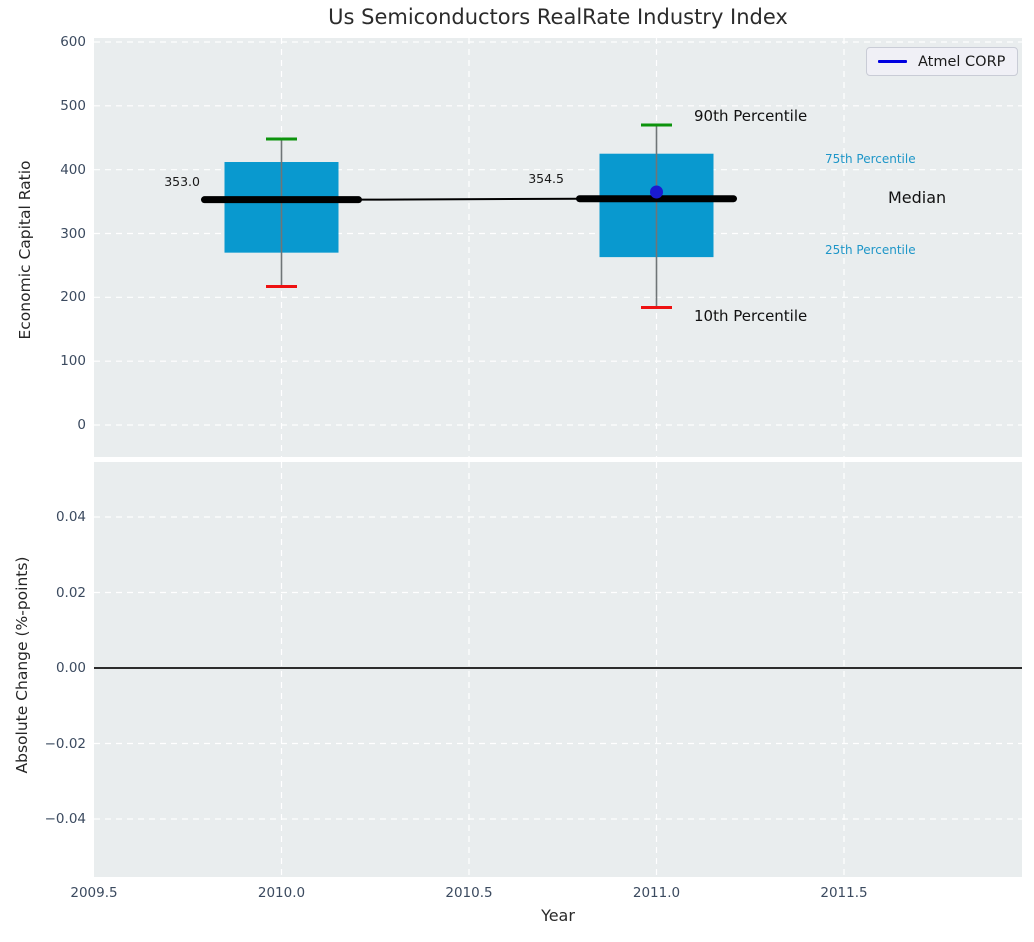  What do you see at coordinates (844, 893) in the screenshot?
I see `x-tick-label: 2011.5` at bounding box center [844, 893].